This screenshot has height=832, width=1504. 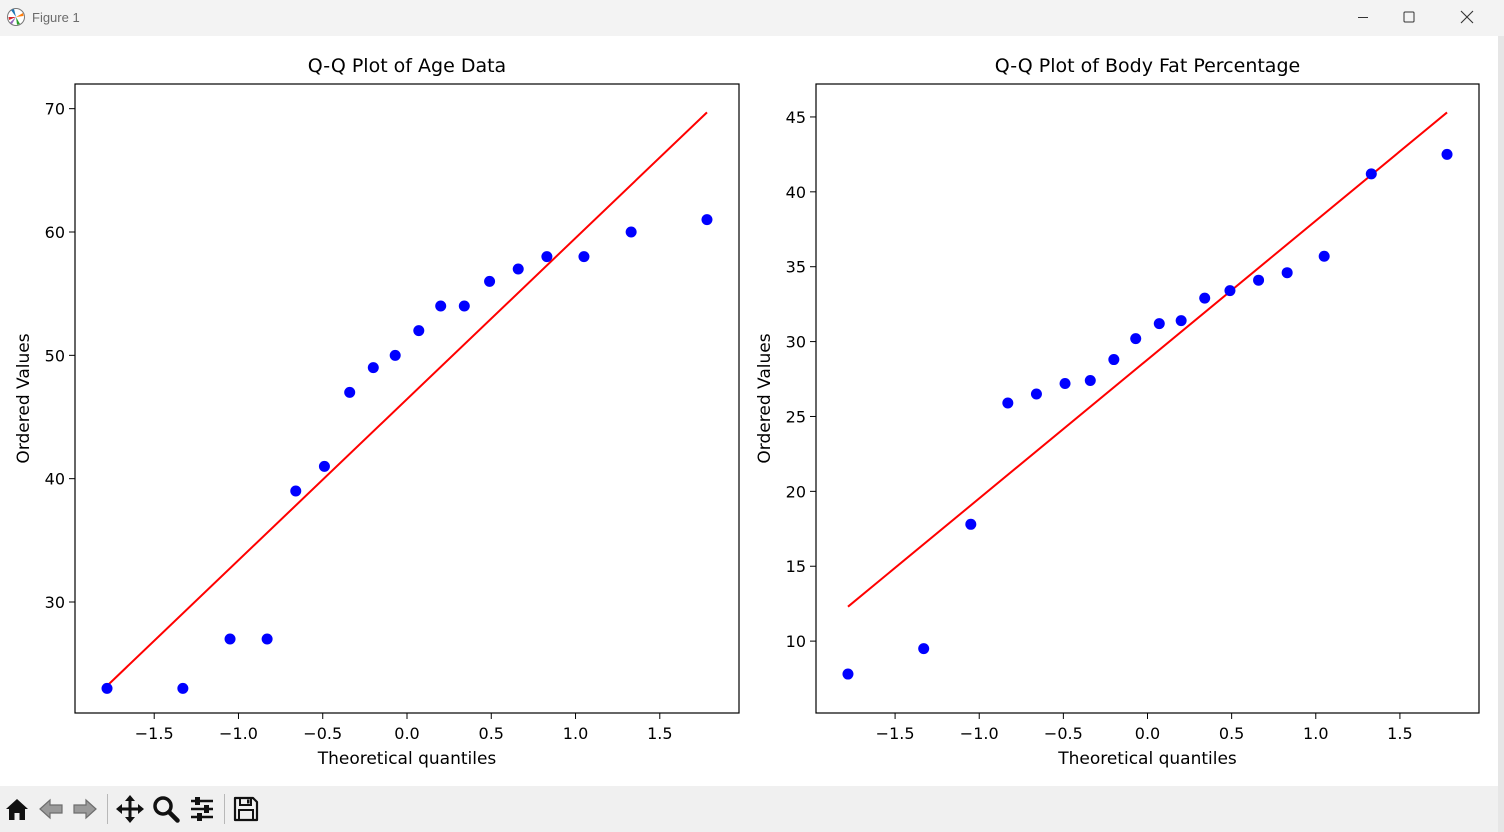 What do you see at coordinates (1501, 434) in the screenshot?
I see `window-edge` at bounding box center [1501, 434].